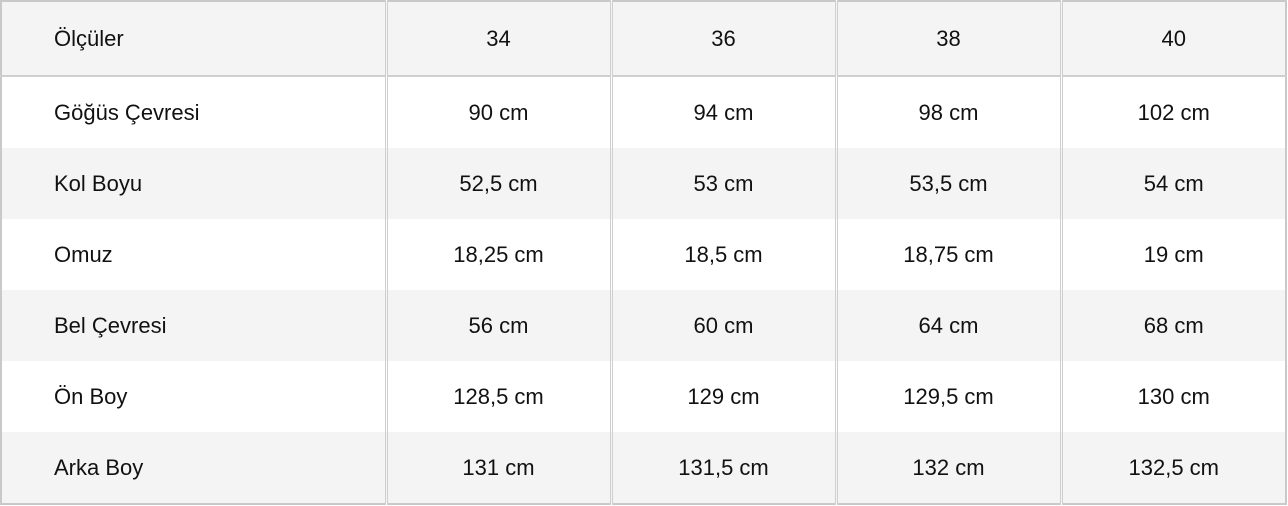 The width and height of the screenshot is (1288, 506). I want to click on cell-value: 19 cm, so click(1172, 254).